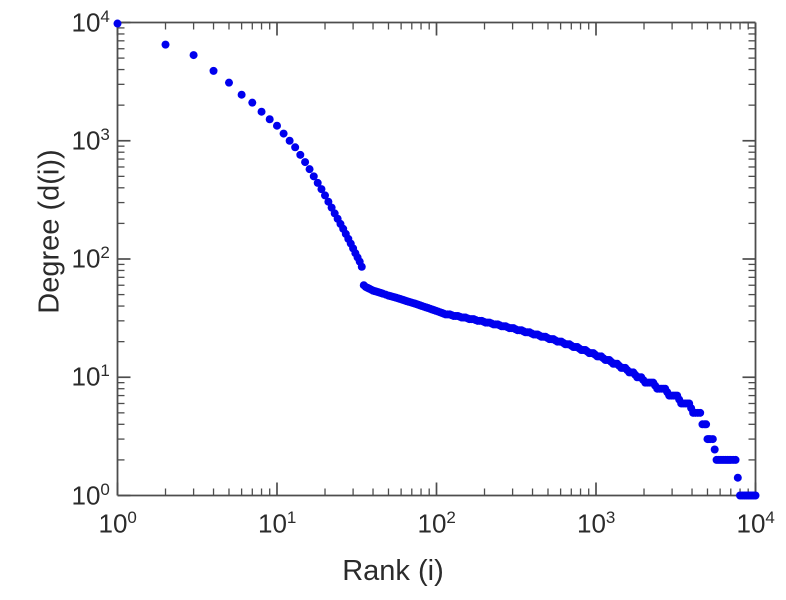 The height and width of the screenshot is (600, 786). I want to click on x-tick-label: 10², so click(436, 523).